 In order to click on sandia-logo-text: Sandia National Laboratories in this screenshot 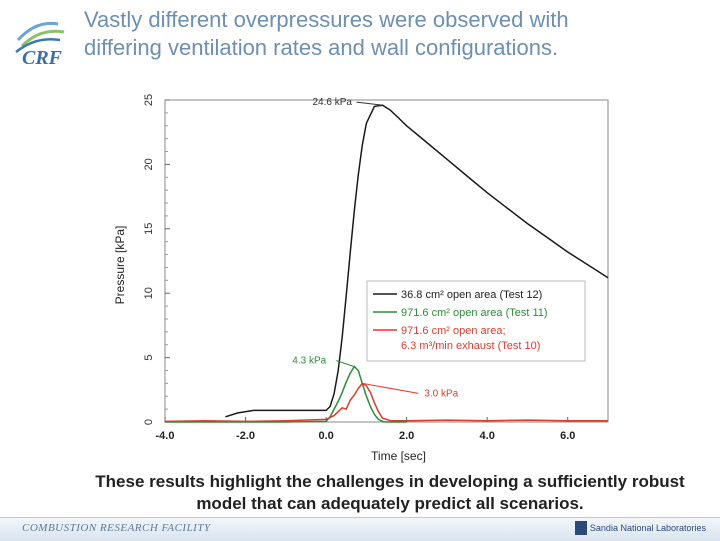, I will do `click(647, 528)`.